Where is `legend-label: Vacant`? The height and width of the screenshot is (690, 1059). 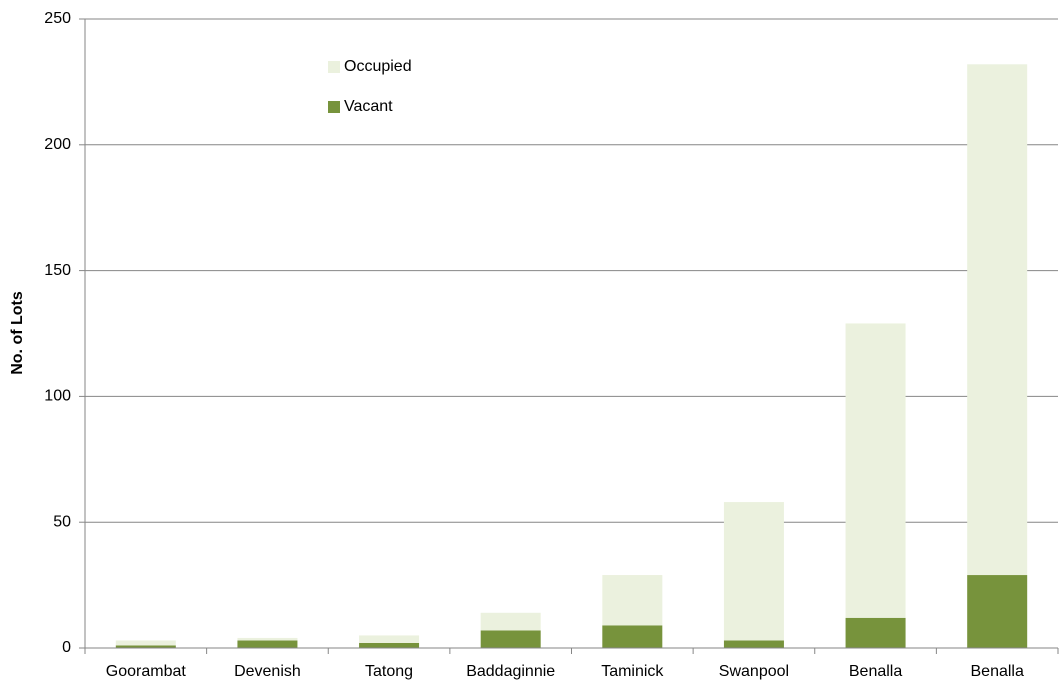
legend-label: Vacant is located at coordinates (368, 106).